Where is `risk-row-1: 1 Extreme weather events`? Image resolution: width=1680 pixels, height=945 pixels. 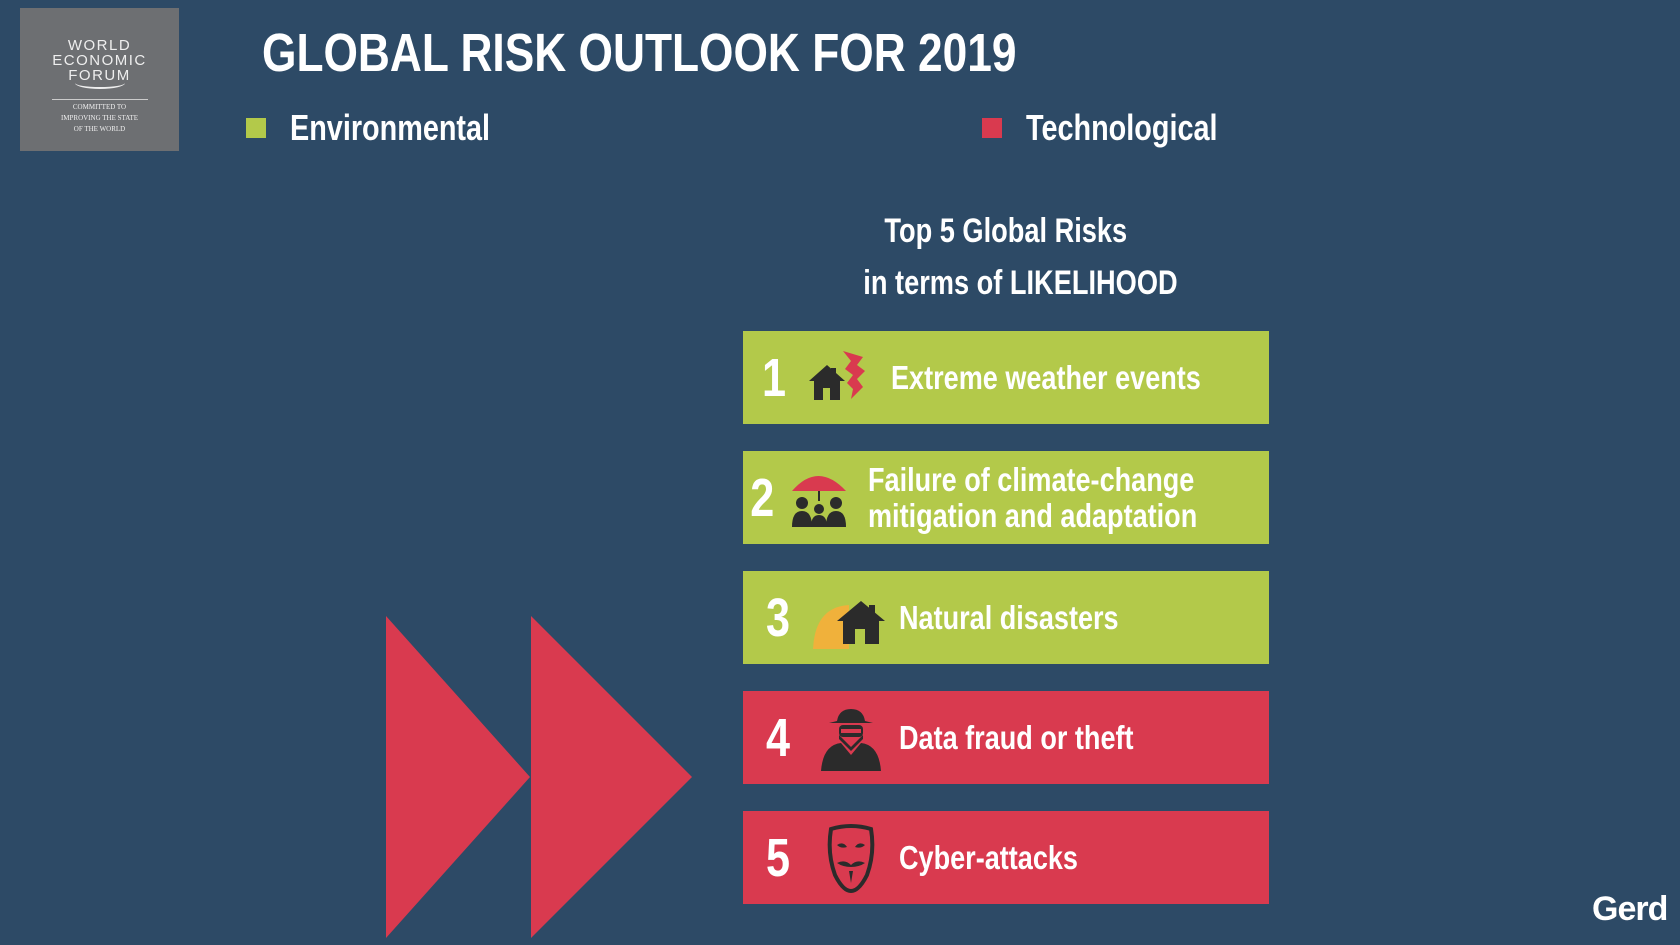
risk-row-1: 1 Extreme weather events is located at coordinates (1006, 377).